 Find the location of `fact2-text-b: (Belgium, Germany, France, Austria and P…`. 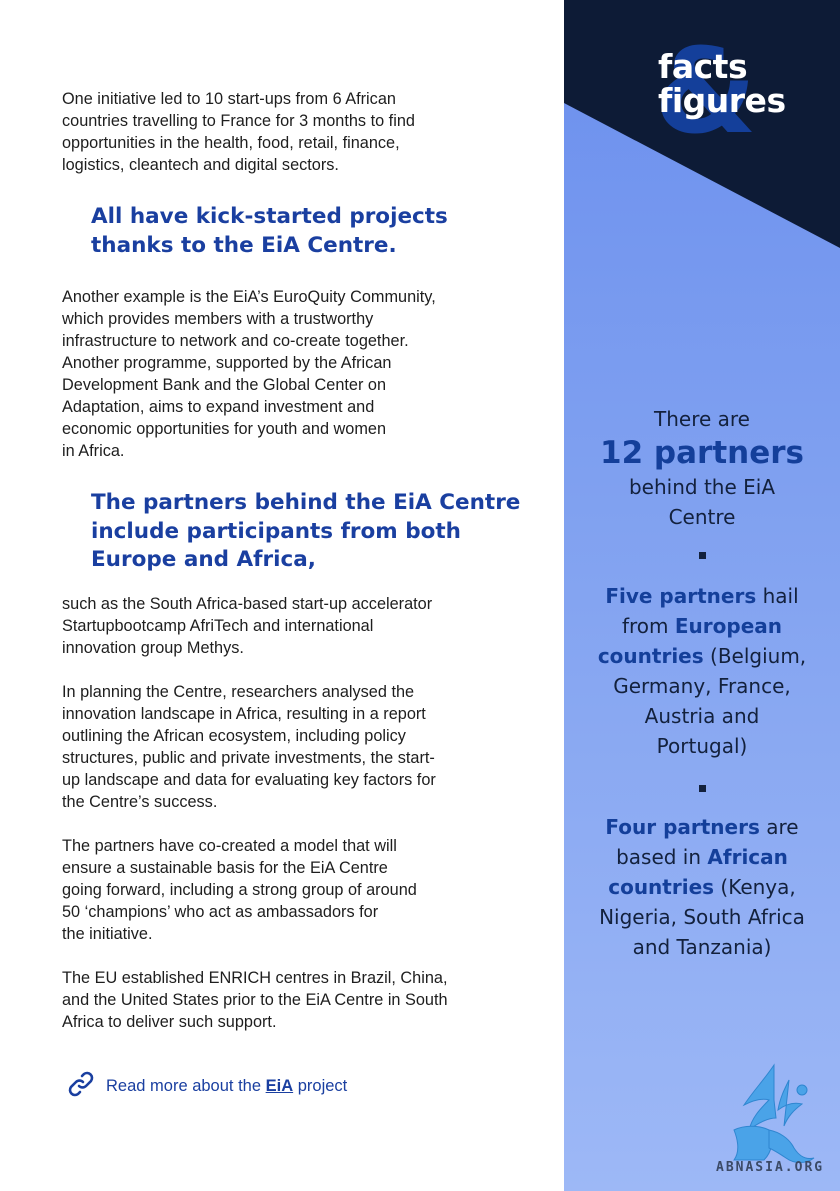

fact2-text-b: (Belgium, Germany, France, Austria and P… is located at coordinates (710, 701).